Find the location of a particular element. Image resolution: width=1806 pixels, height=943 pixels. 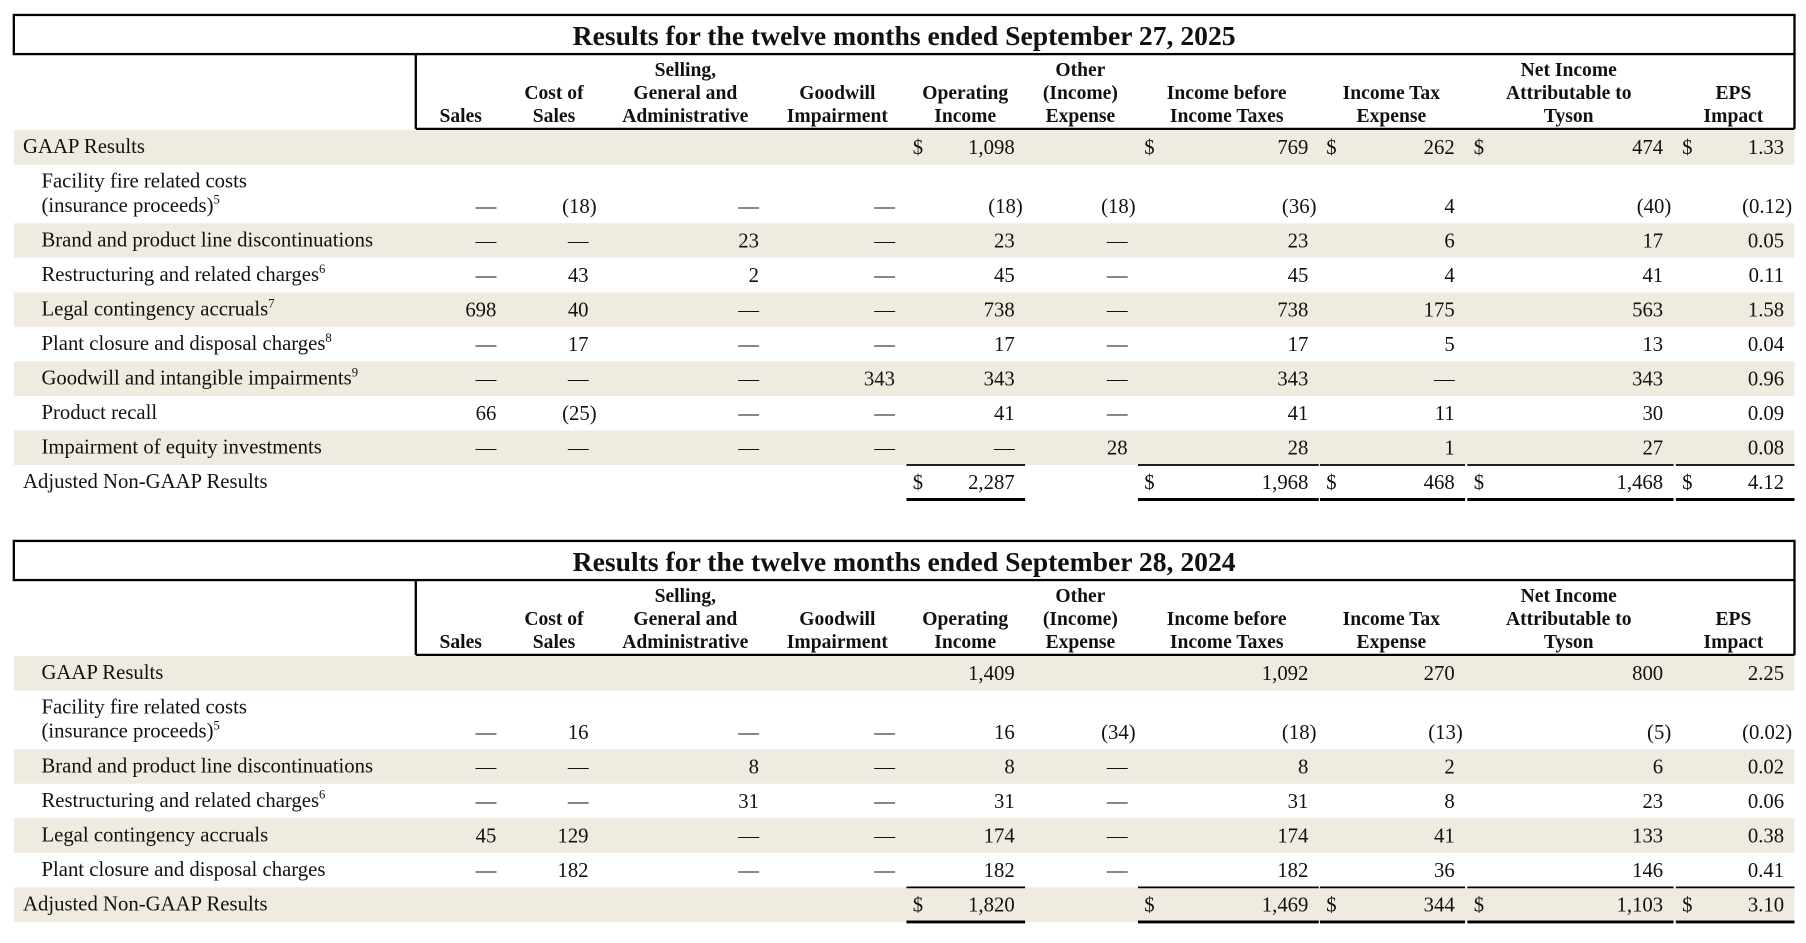

cell-value: 0.38 is located at coordinates (1766, 836).